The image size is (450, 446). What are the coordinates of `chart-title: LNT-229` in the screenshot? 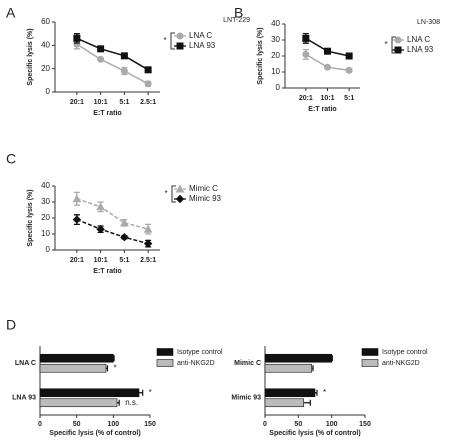 It's located at (236, 20).